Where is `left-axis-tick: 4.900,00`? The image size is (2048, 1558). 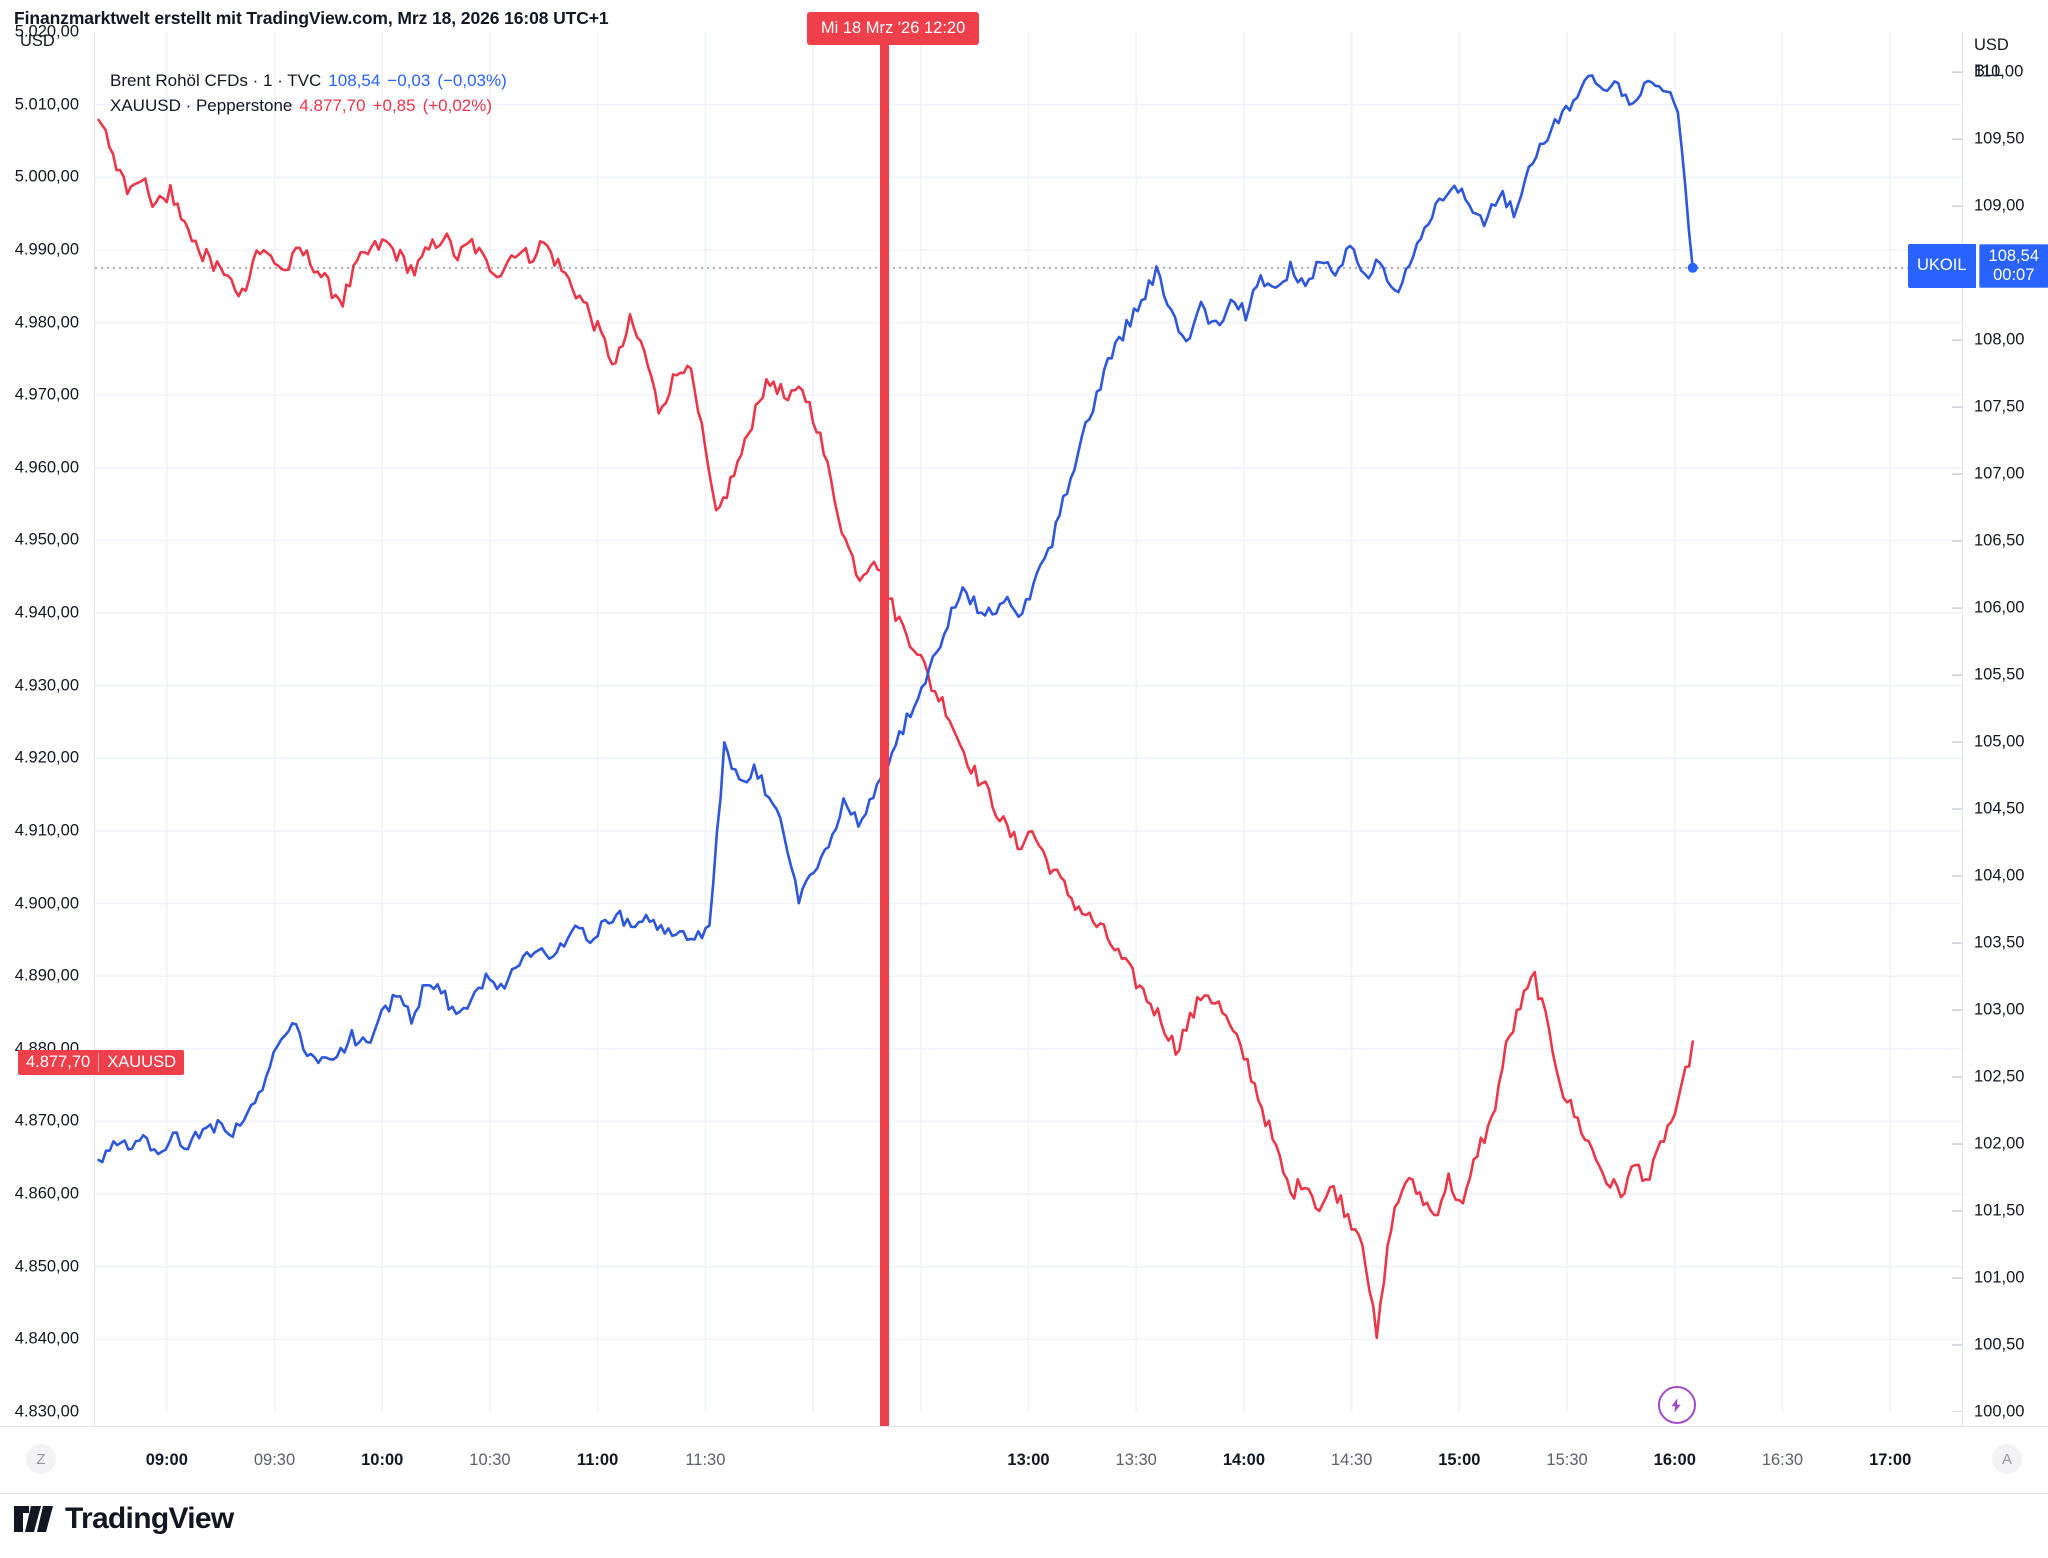 left-axis-tick: 4.900,00 is located at coordinates (46, 903).